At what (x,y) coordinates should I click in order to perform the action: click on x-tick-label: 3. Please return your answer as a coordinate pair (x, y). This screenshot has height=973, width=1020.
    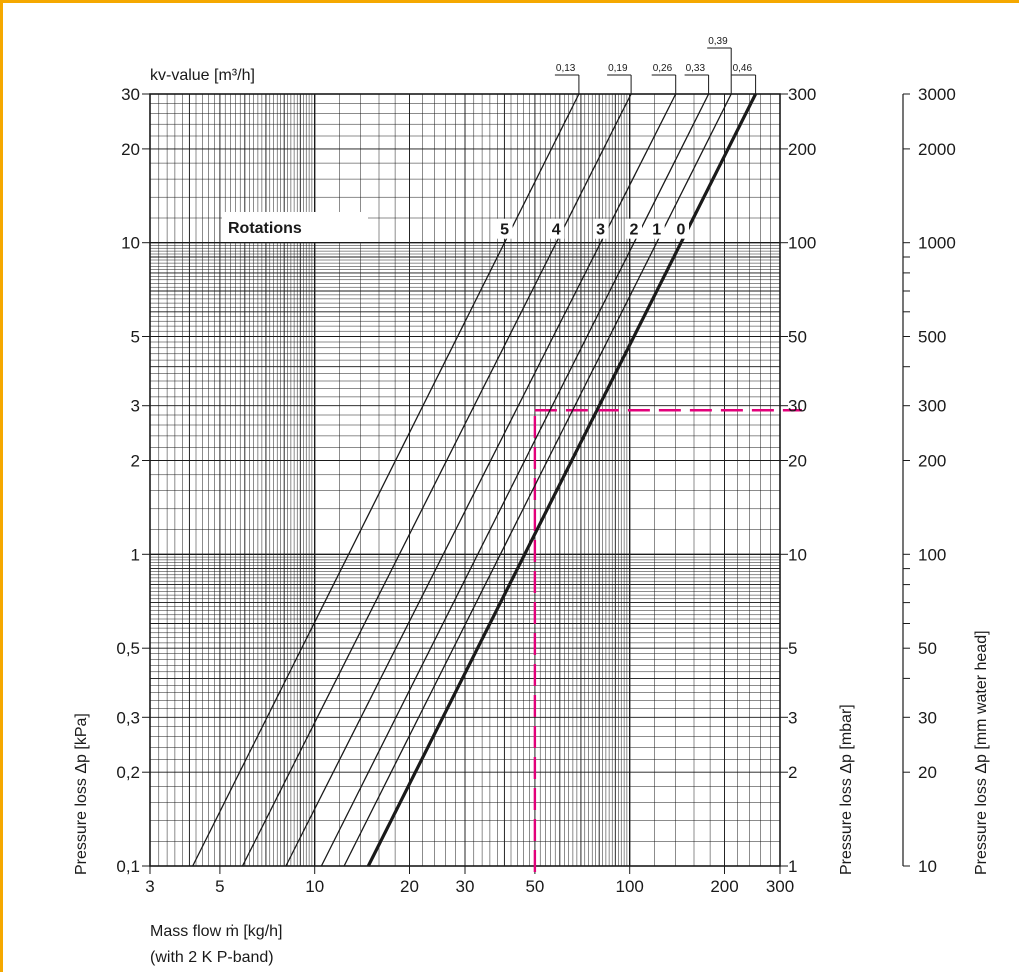
    Looking at the image, I should click on (149, 886).